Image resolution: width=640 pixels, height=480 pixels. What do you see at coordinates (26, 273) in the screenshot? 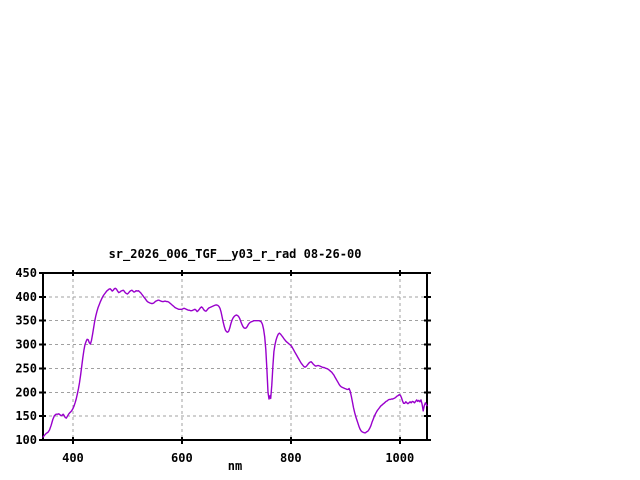
I see `y-tick-label-450: 450` at bounding box center [26, 273].